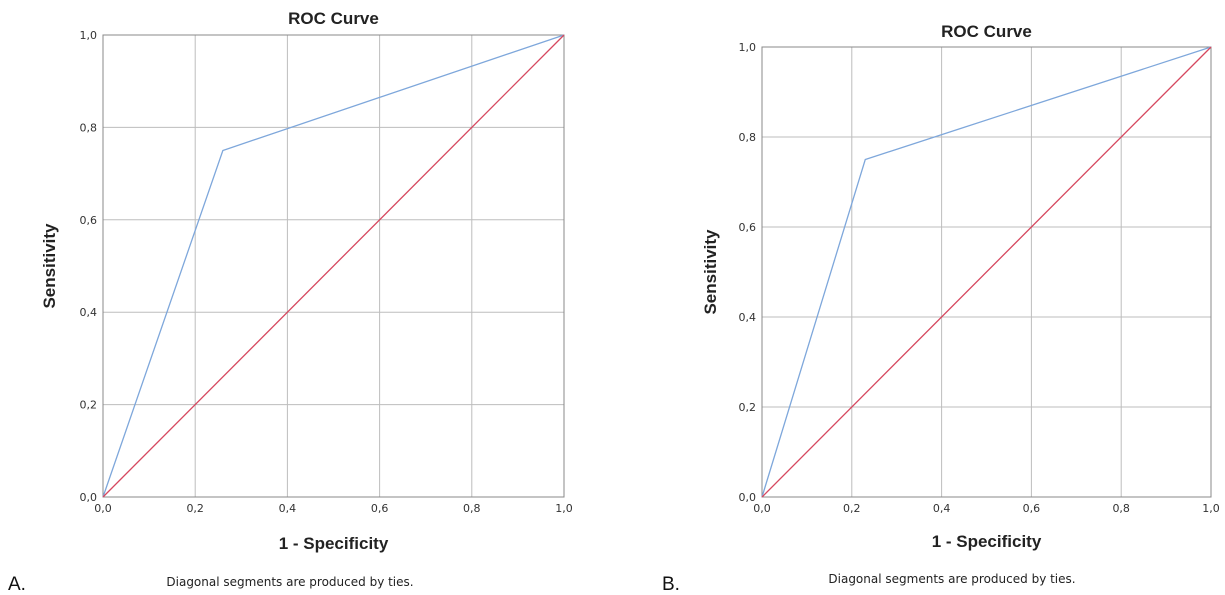  Describe the element at coordinates (17, 584) in the screenshot. I see `panel-label: A.` at that location.